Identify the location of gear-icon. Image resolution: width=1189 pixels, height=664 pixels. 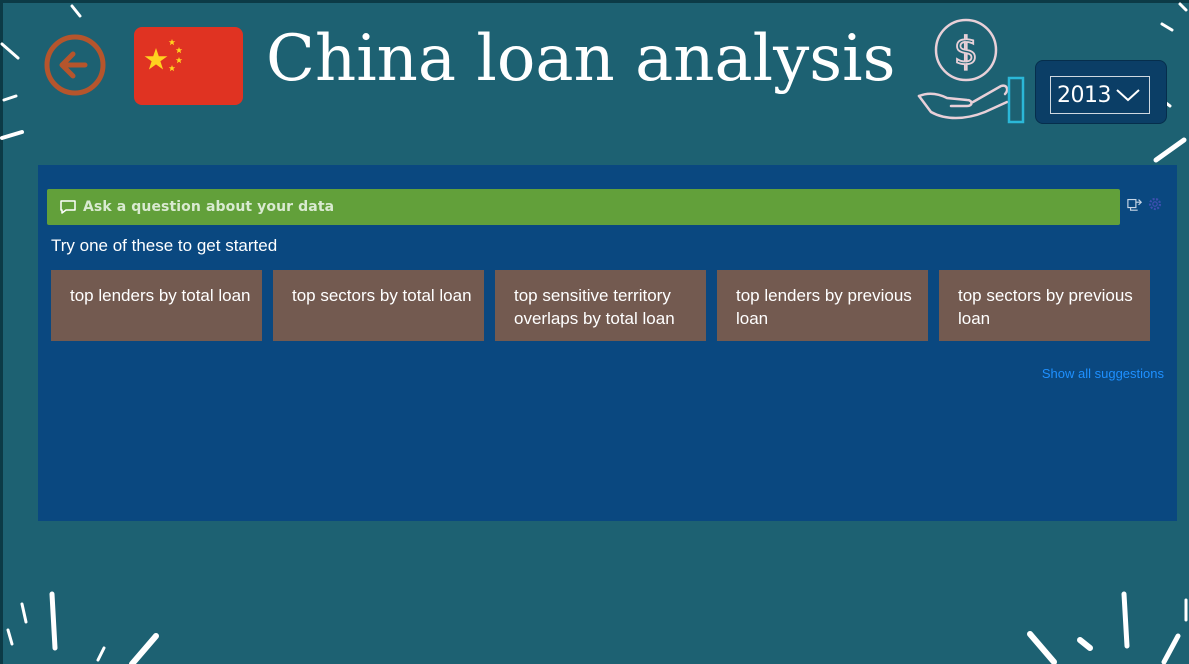
(1155, 204).